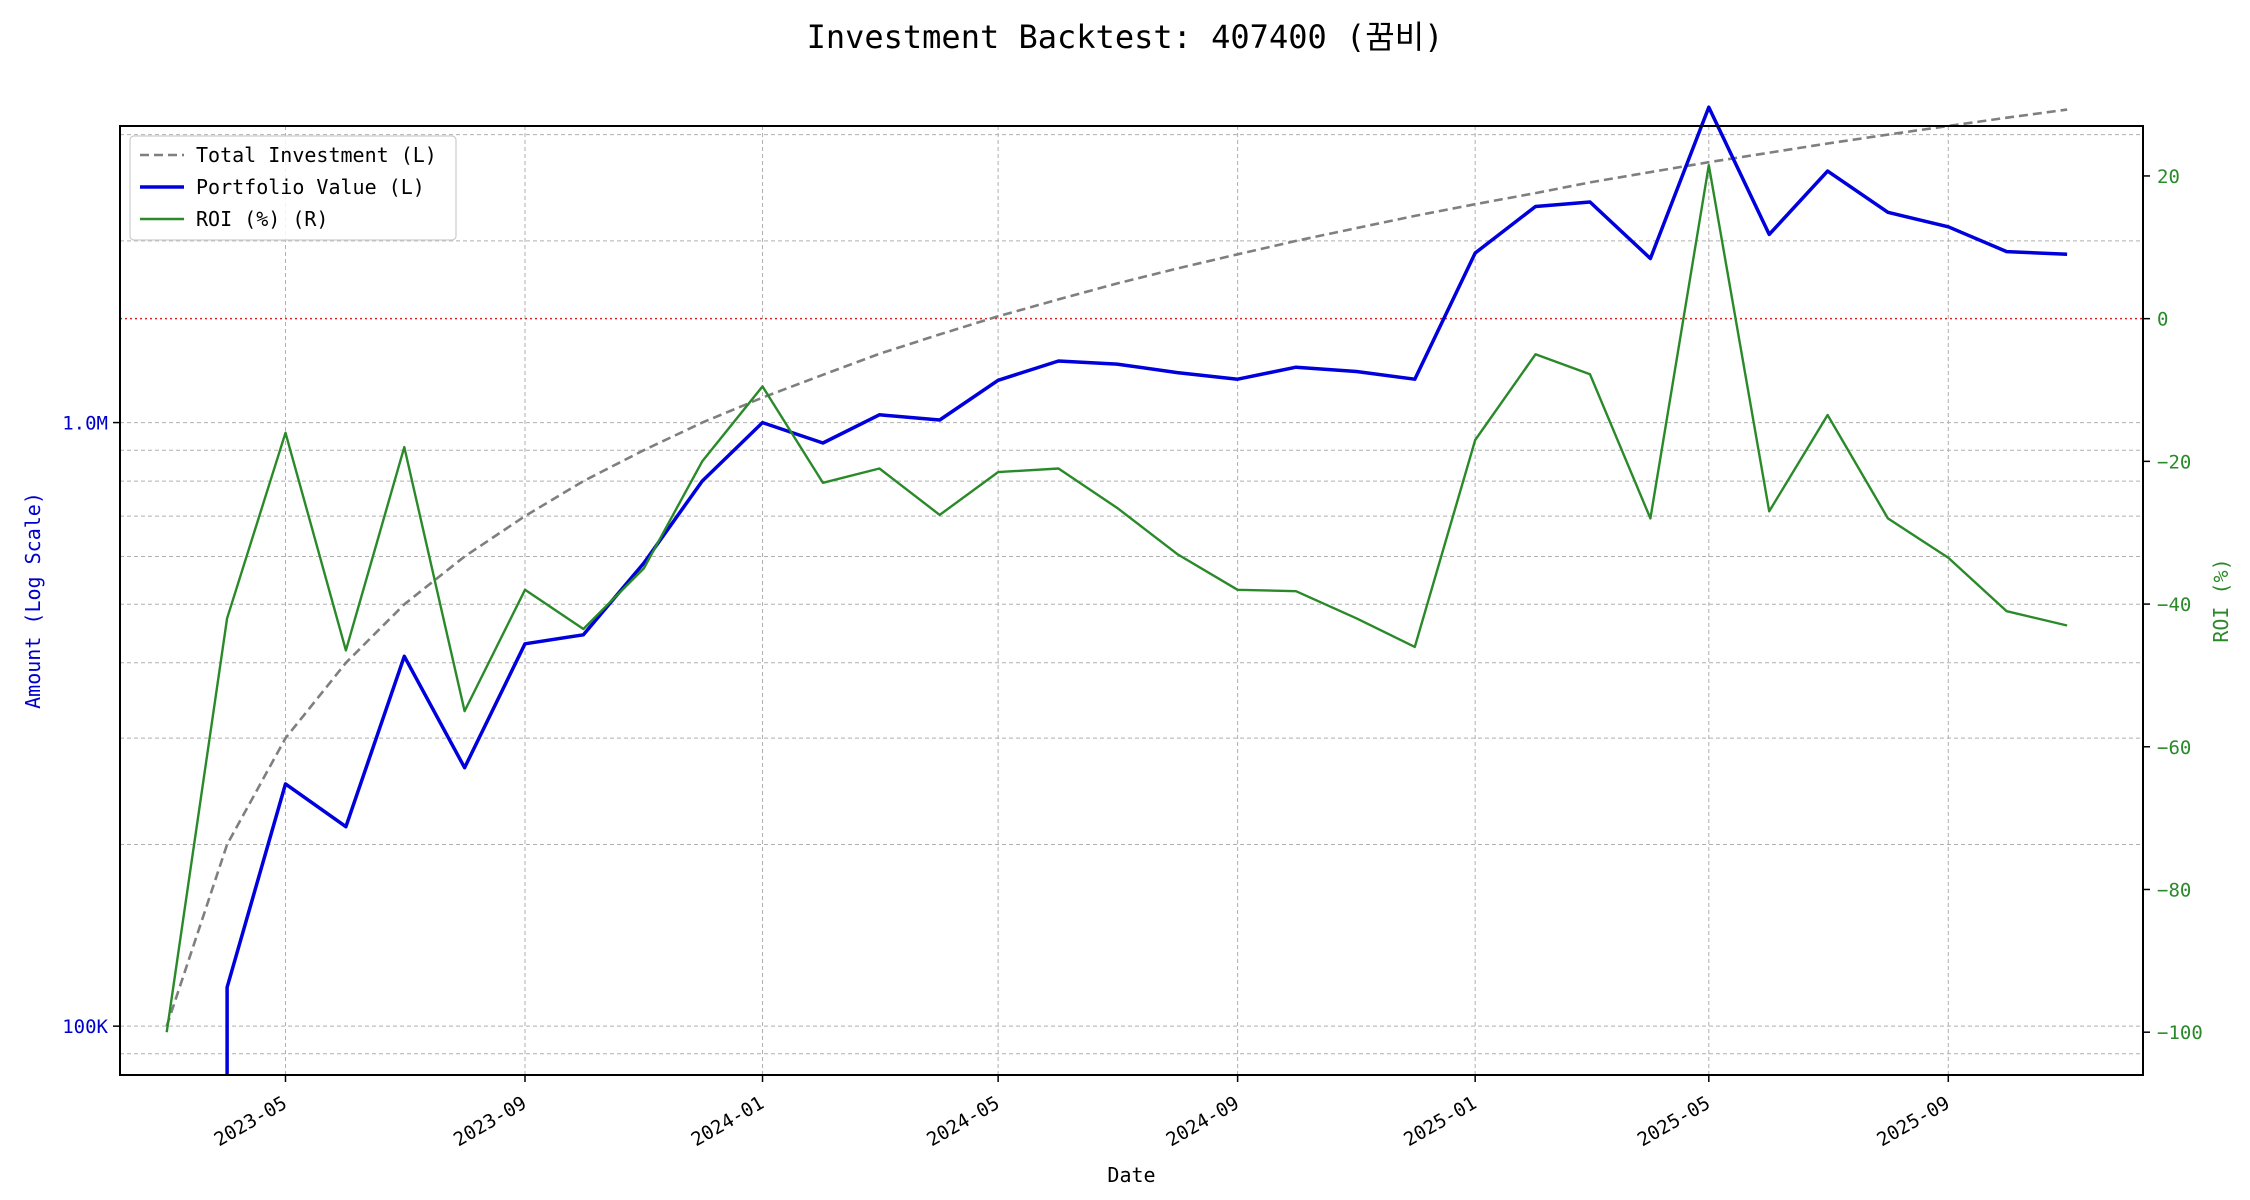 The height and width of the screenshot is (1200, 2250). Describe the element at coordinates (1674, 1121) in the screenshot. I see `x-tick-label: 2025-05` at that location.